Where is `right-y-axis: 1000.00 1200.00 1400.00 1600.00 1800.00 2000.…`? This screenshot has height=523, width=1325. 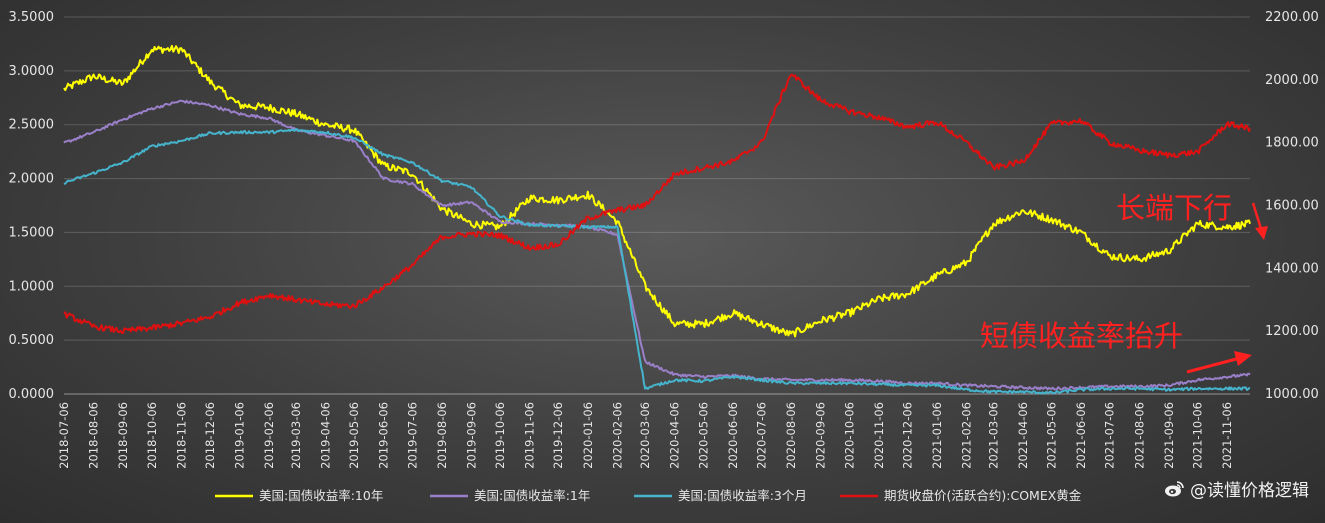 right-y-axis: 1000.00 1200.00 1400.00 1600.00 1800.00 2000.… is located at coordinates (1292, 206).